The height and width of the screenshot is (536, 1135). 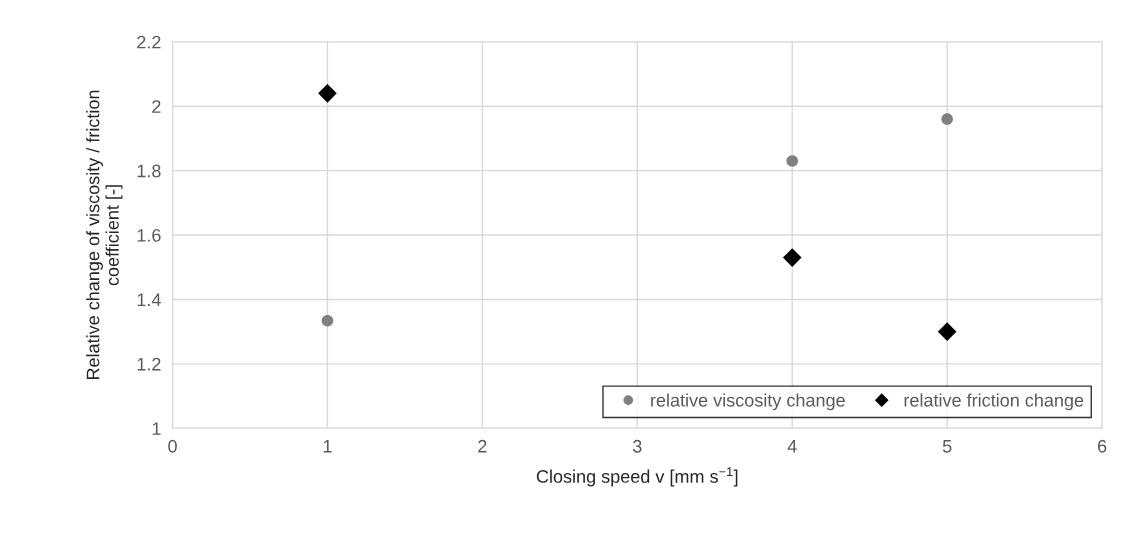 What do you see at coordinates (156, 428) in the screenshot?
I see `y-tick-label: 1` at bounding box center [156, 428].